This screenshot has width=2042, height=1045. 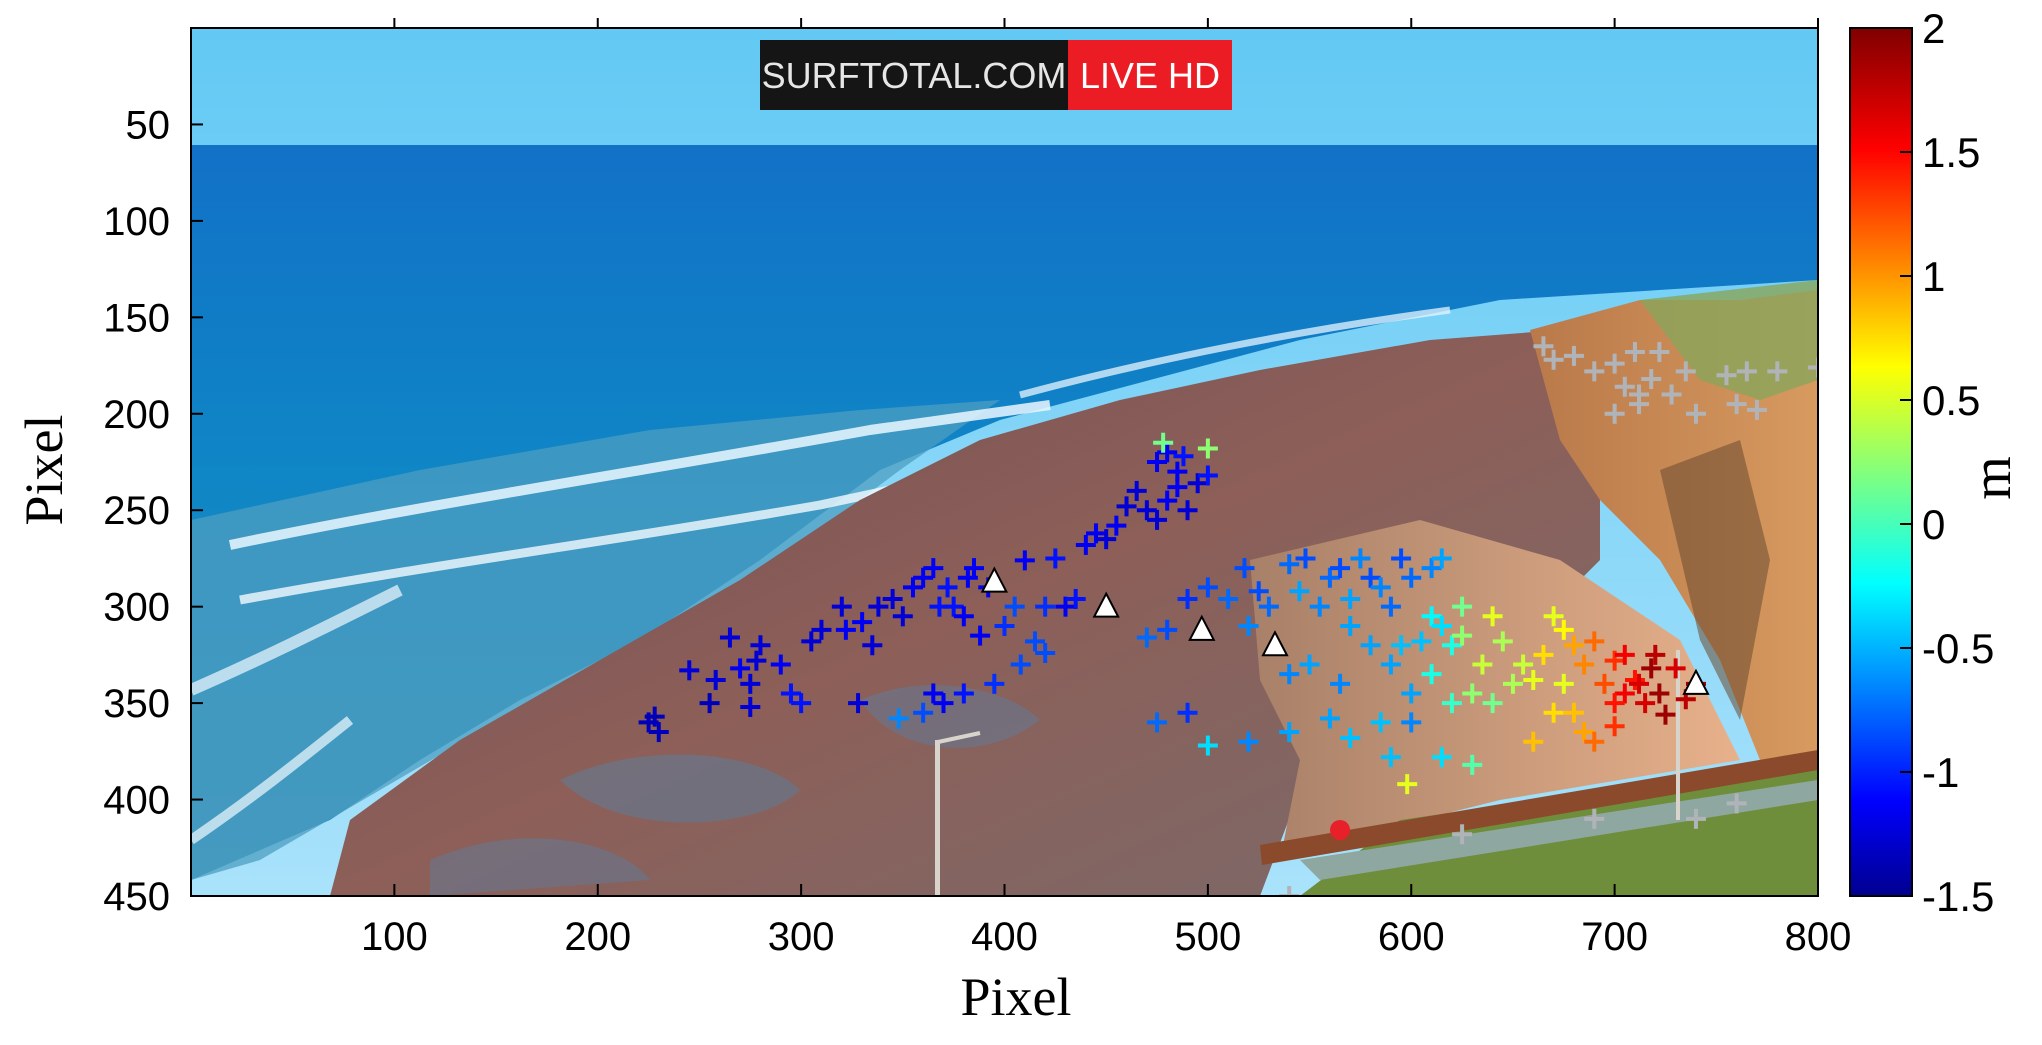 I want to click on no-data-markers, so click(x=1548, y=616).